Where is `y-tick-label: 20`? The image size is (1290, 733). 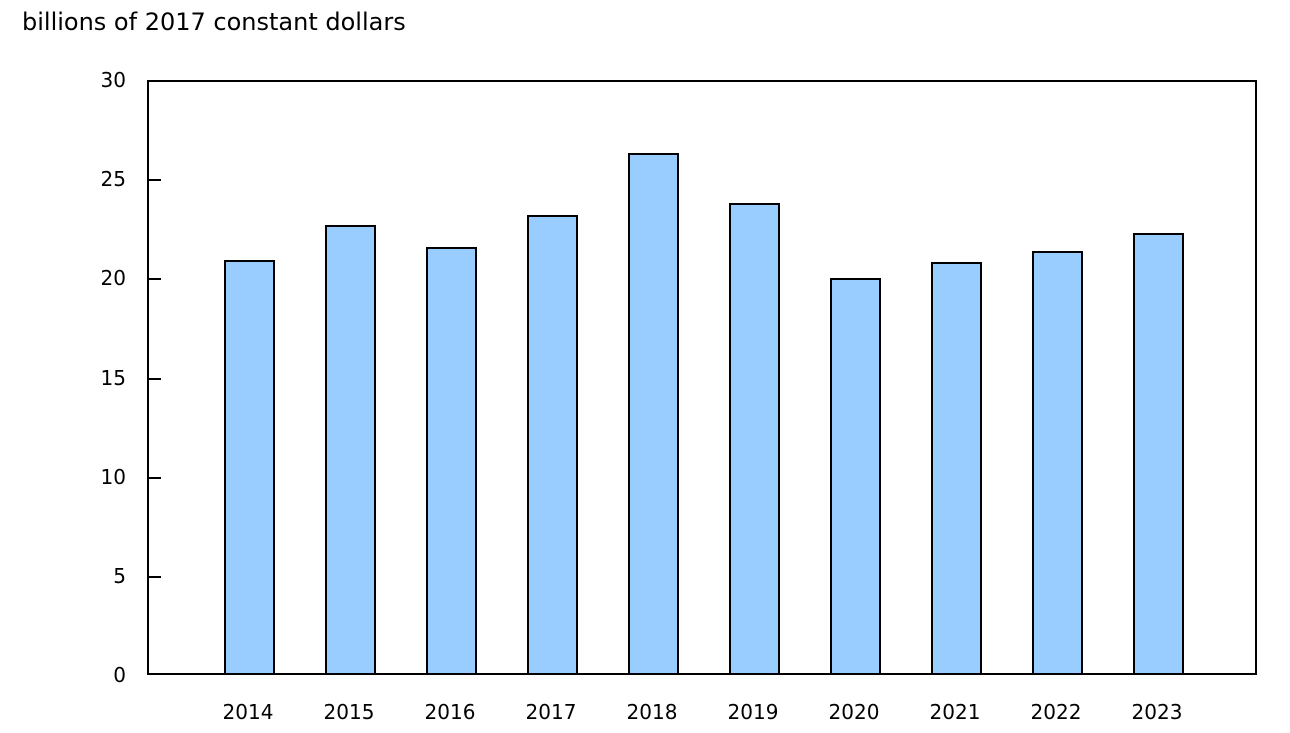 y-tick-label: 20 is located at coordinates (113, 278).